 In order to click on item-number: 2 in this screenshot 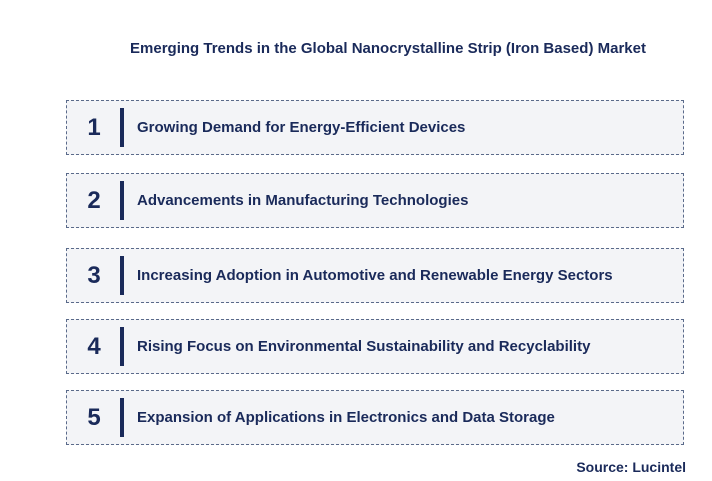, I will do `click(94, 200)`.